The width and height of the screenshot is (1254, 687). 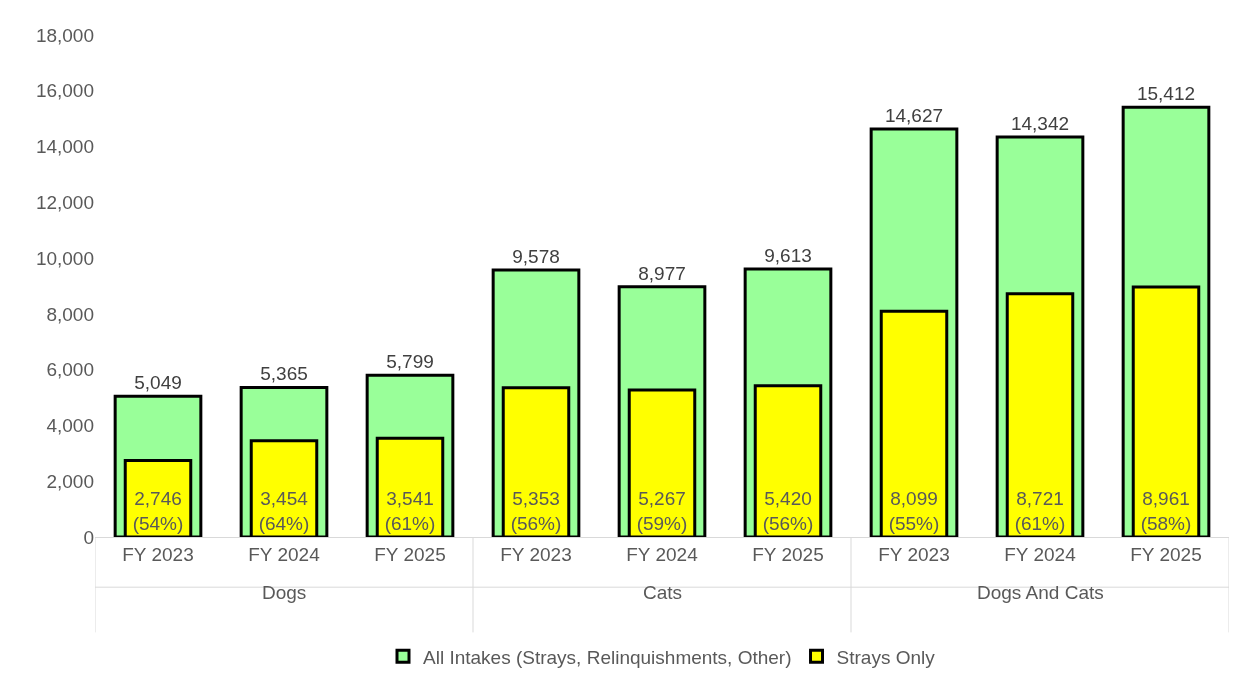 I want to click on y-tick-label: 12,000, so click(x=64, y=202).